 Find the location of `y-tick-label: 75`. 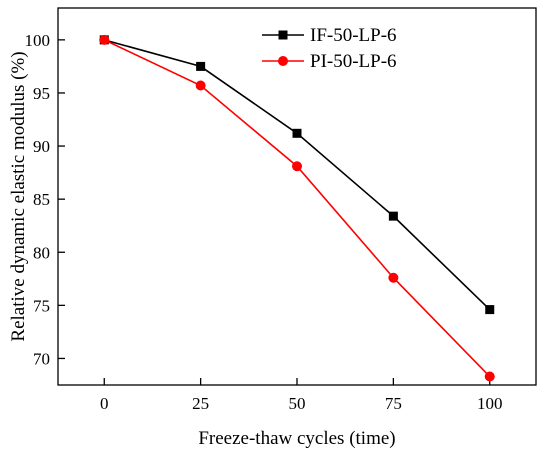

y-tick-label: 75 is located at coordinates (41, 305).